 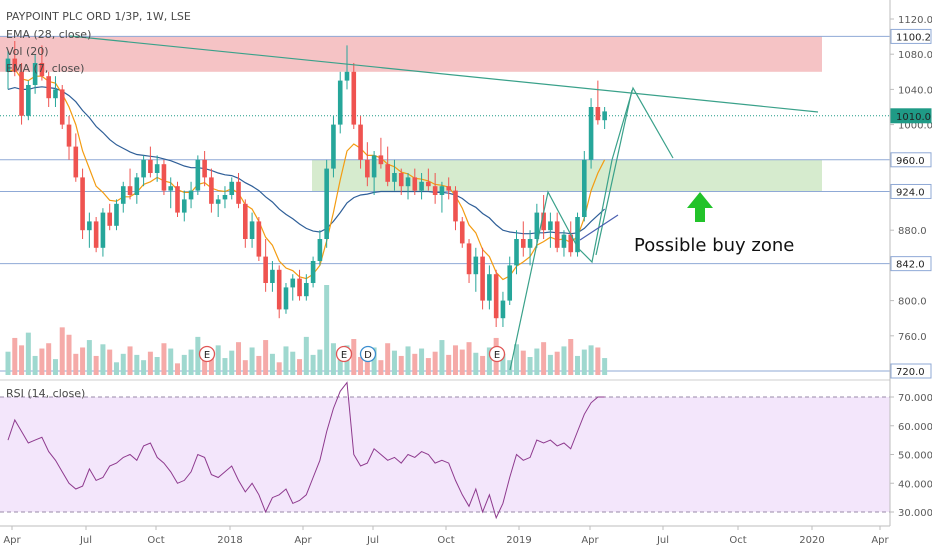 I want to click on time-tick-label: Jul, so click(x=662, y=540).